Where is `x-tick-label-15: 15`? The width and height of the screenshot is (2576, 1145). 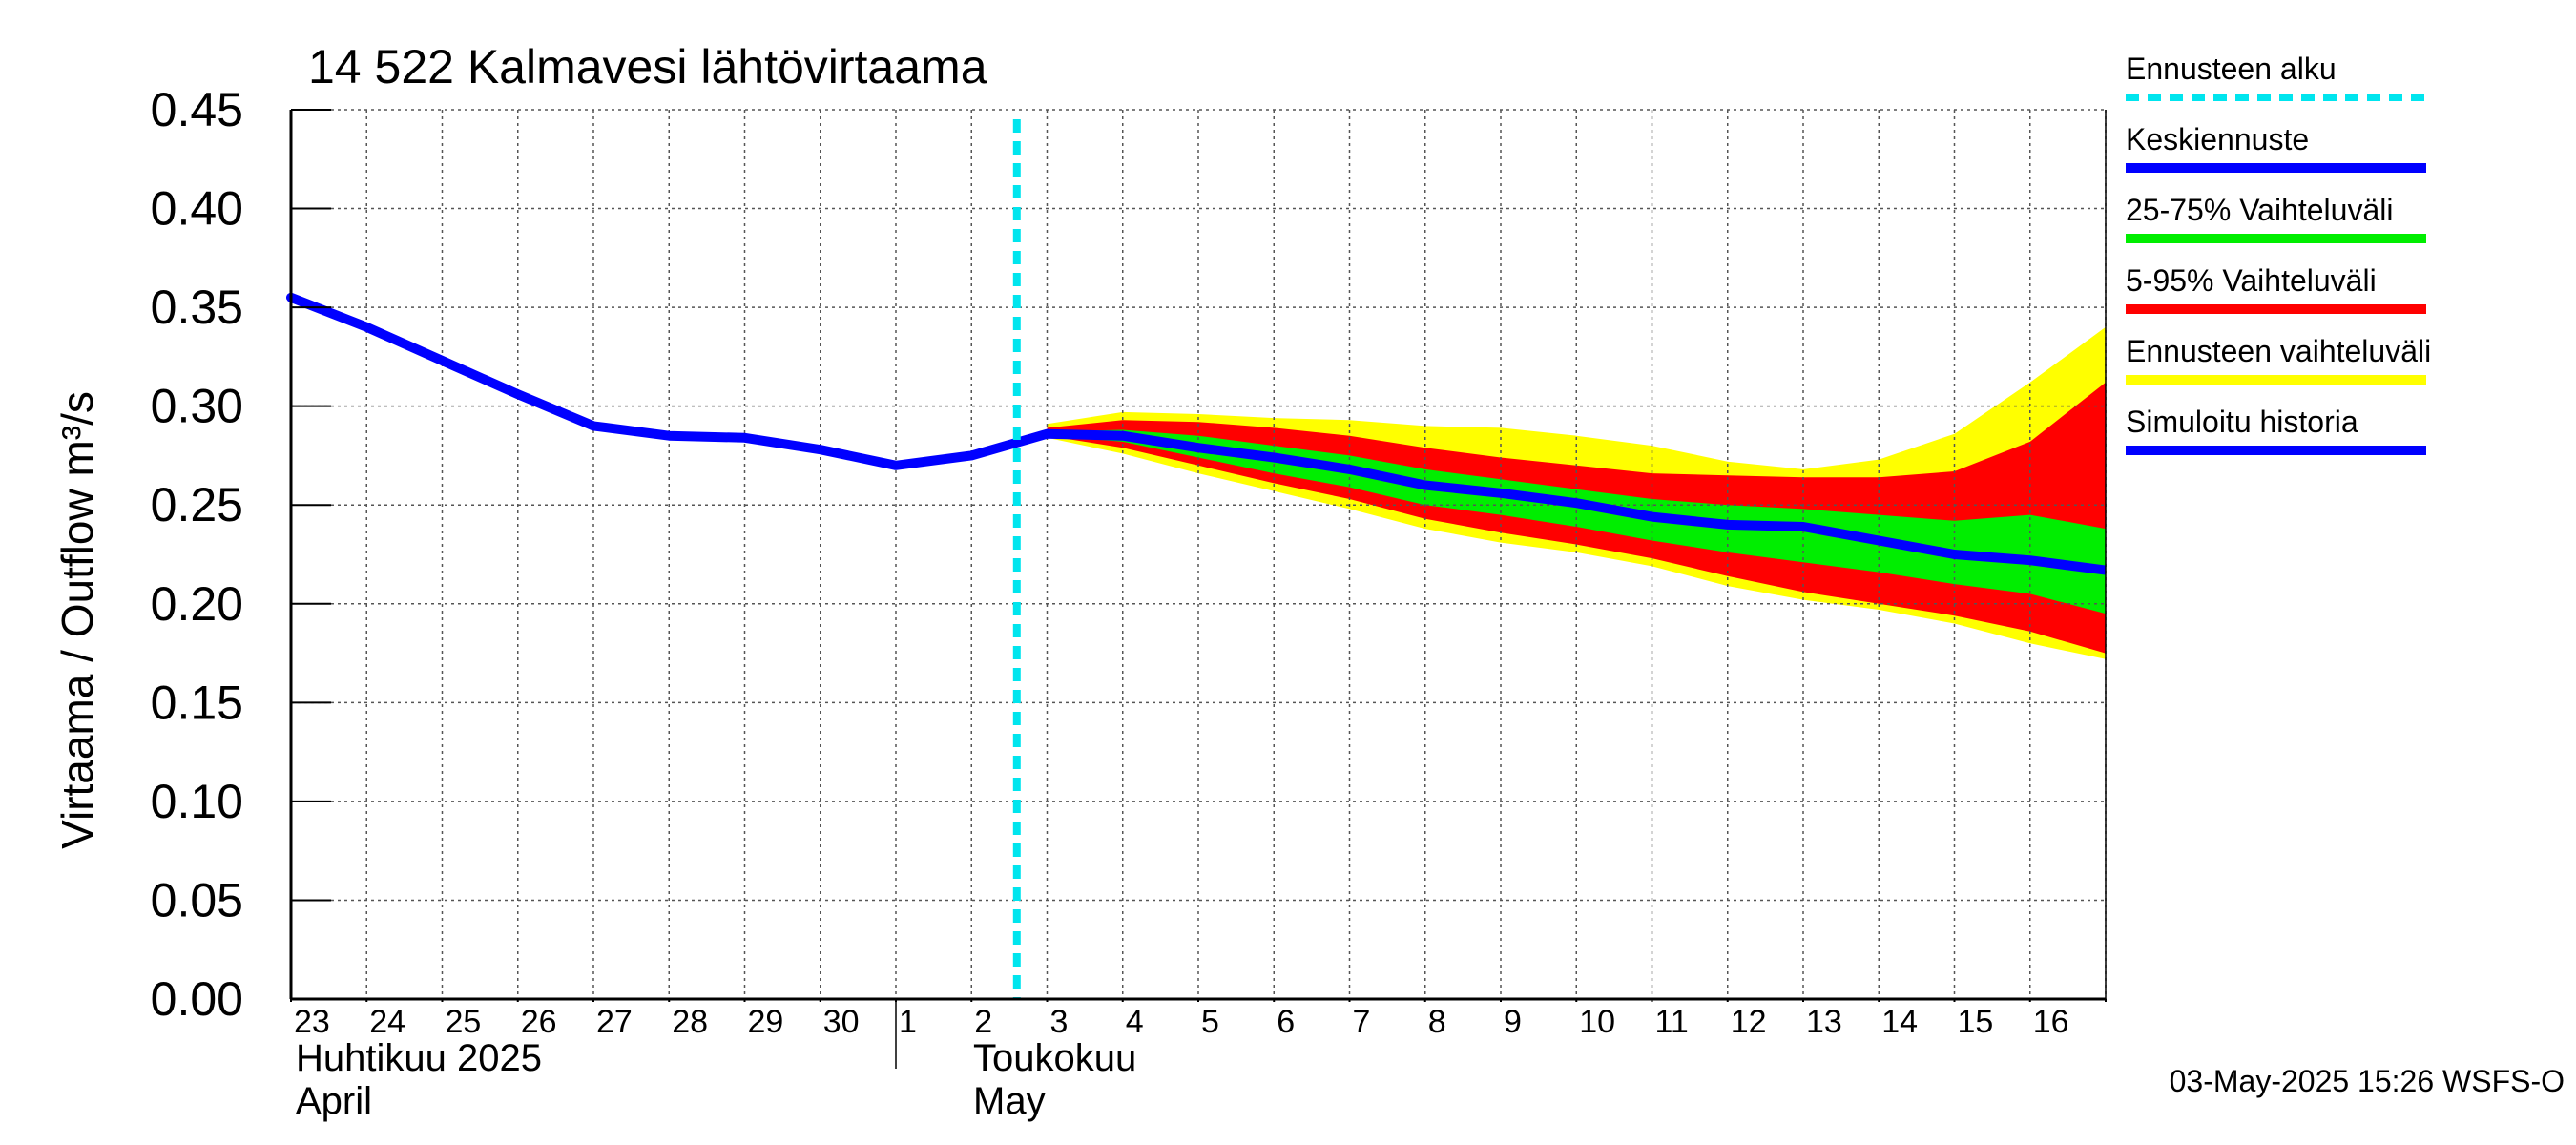
x-tick-label-15: 15 is located at coordinates (1976, 1022).